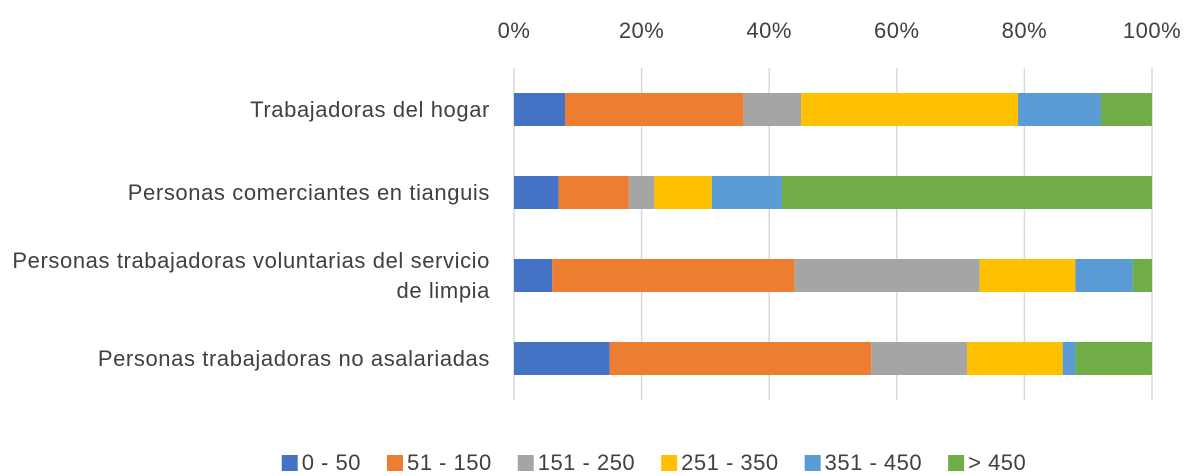  What do you see at coordinates (449, 462) in the screenshot?
I see `legend-label: 51 - 150` at bounding box center [449, 462].